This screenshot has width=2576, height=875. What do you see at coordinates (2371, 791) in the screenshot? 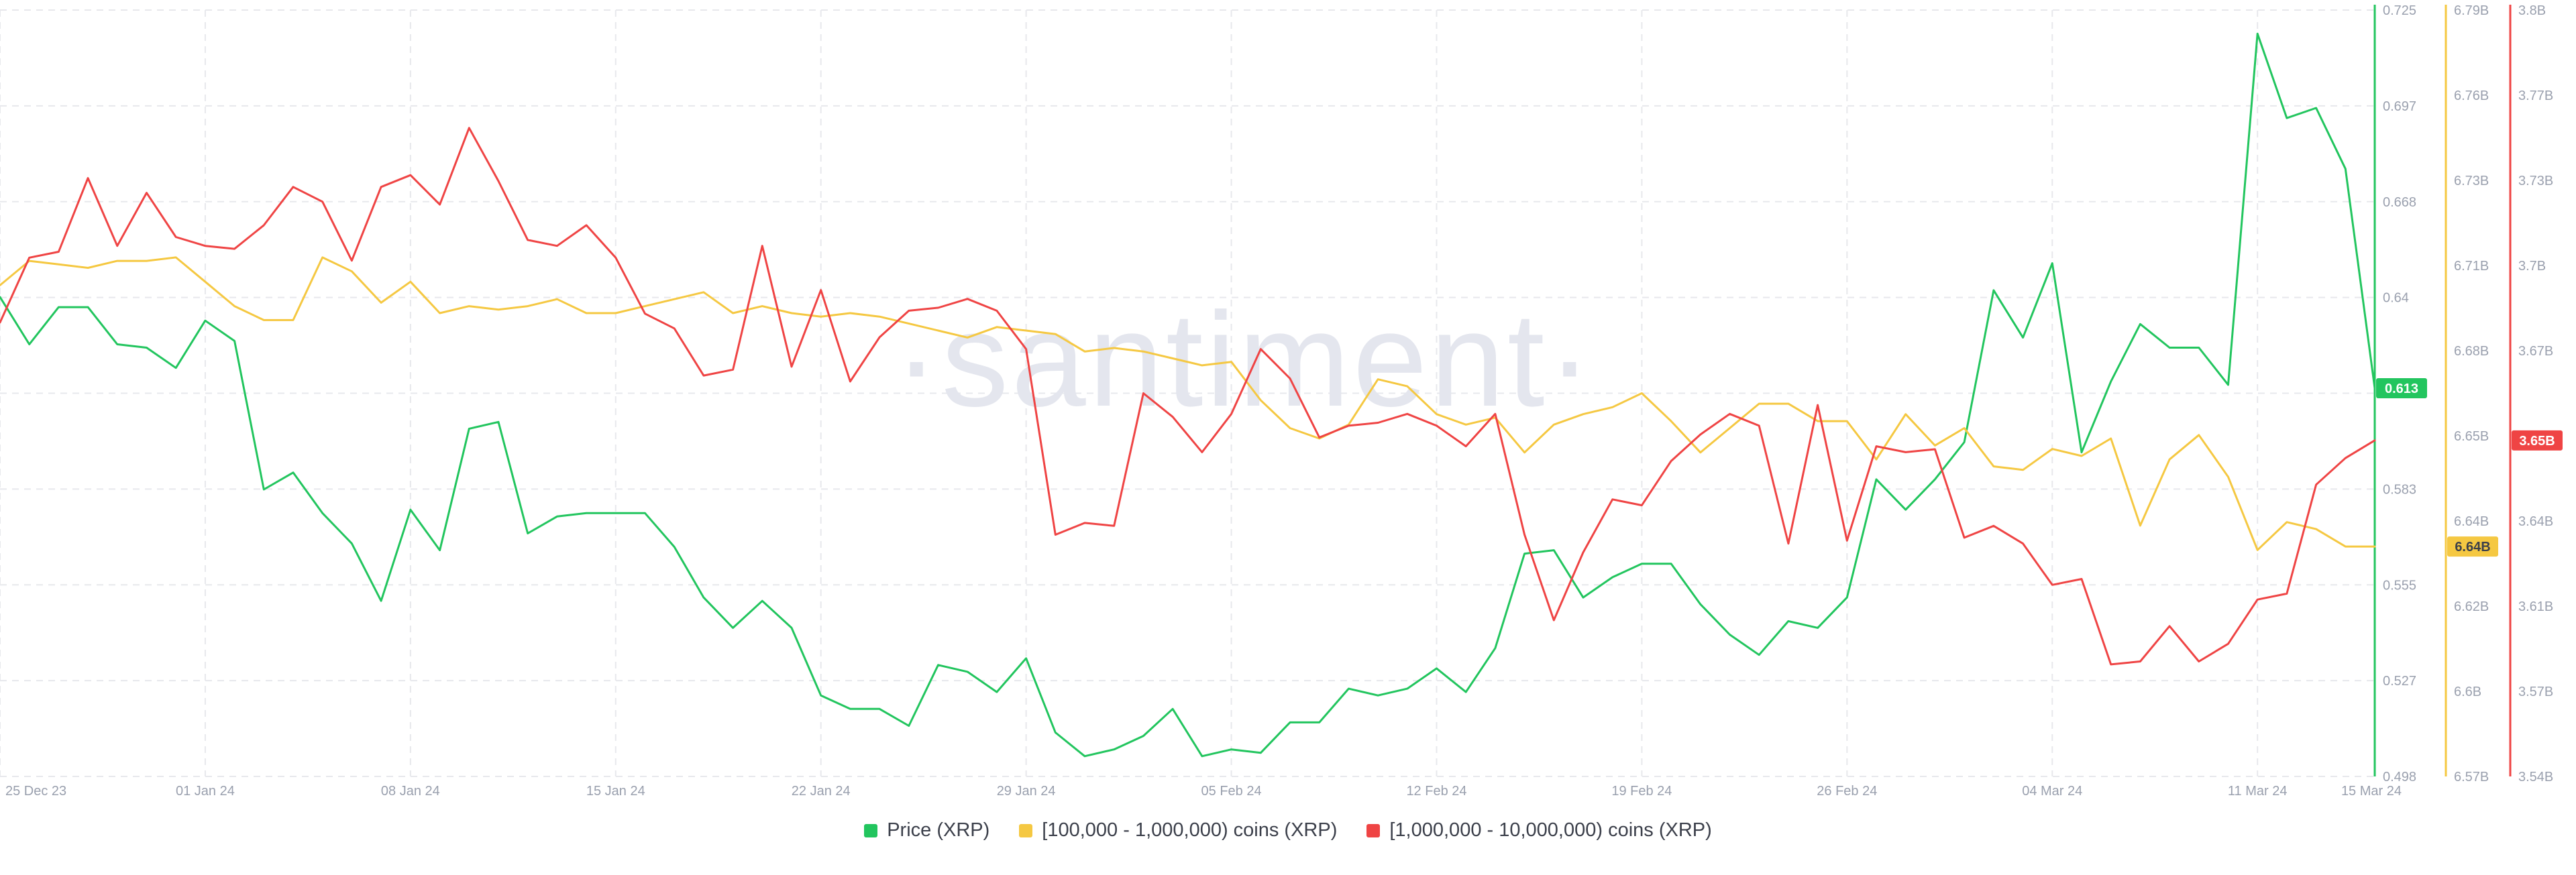
I see `x-tick-label: 15 Mar 24` at bounding box center [2371, 791].